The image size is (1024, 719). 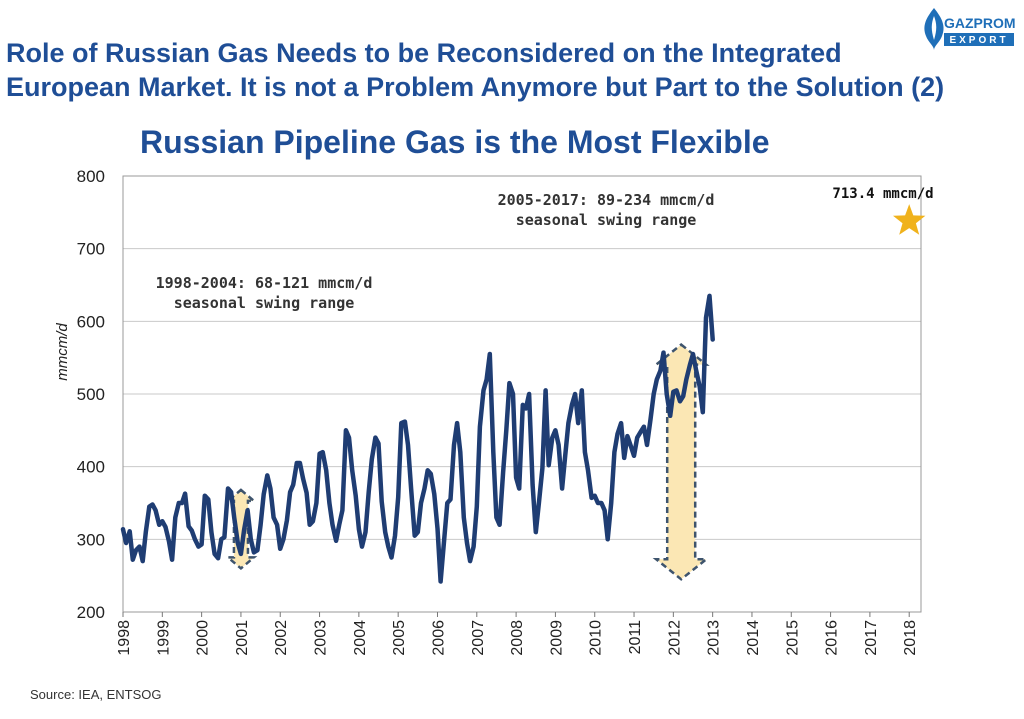 I want to click on x-tick-label: 2007, so click(x=478, y=638).